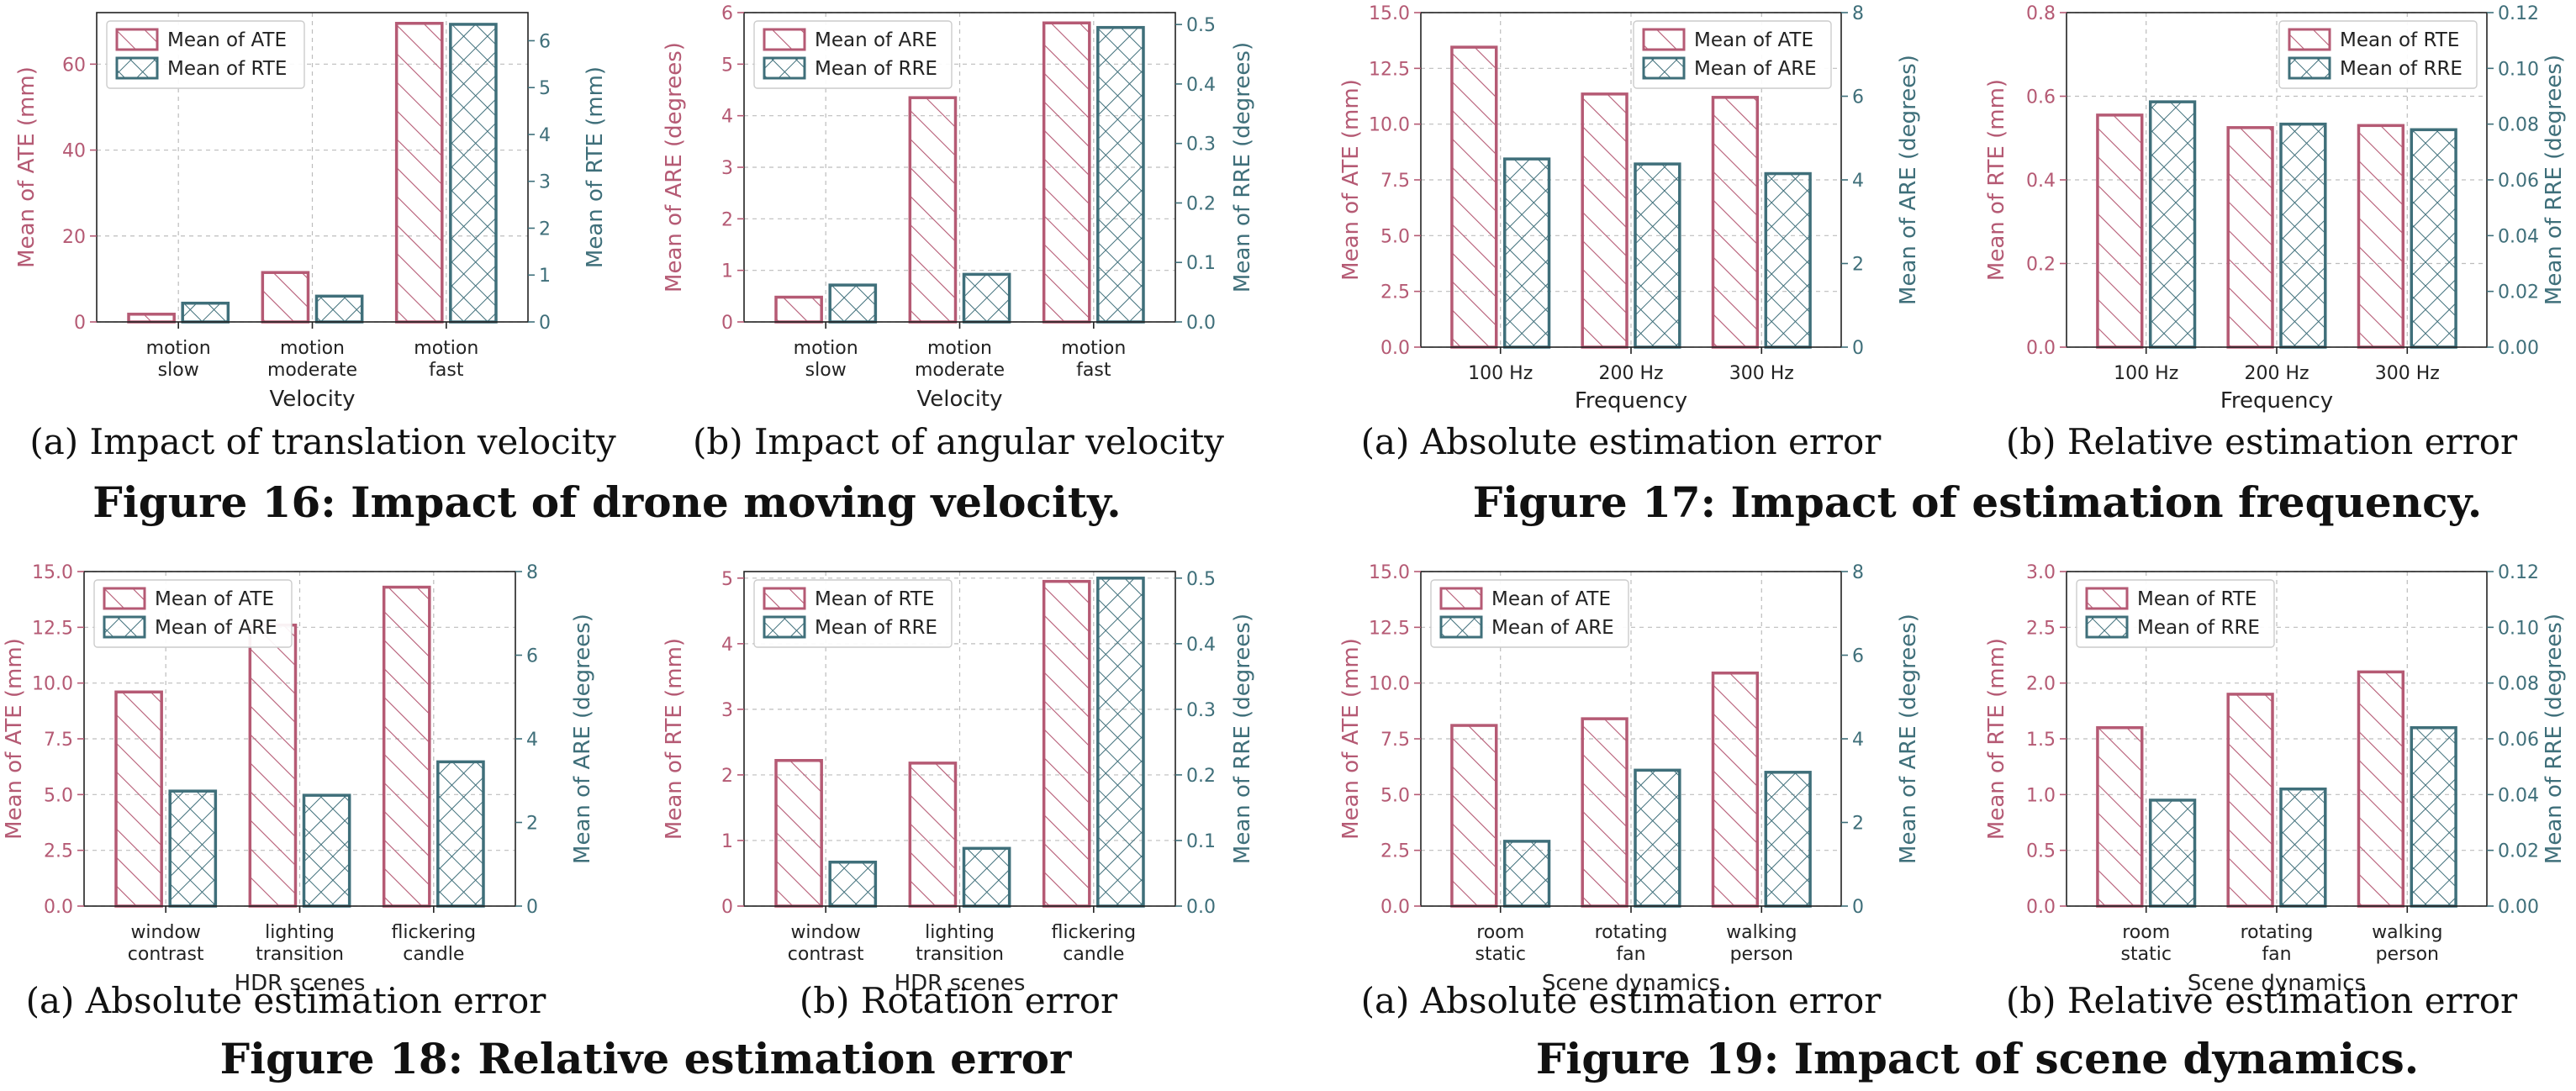 Image resolution: width=2576 pixels, height=1091 pixels. I want to click on legend-label: Mean of RRE, so click(876, 69).